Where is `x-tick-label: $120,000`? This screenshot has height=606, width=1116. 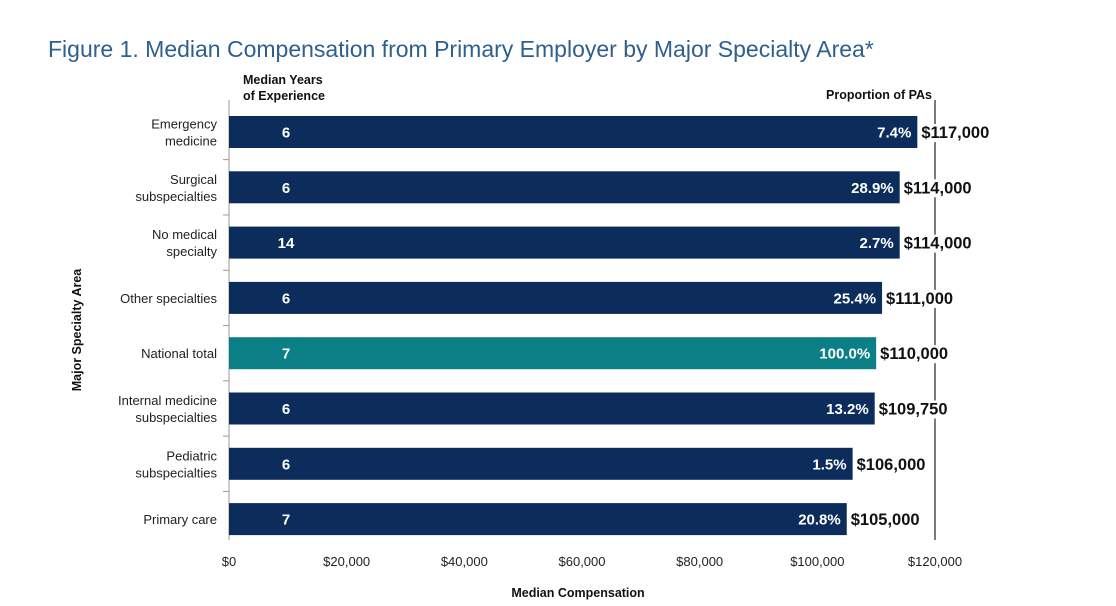 x-tick-label: $120,000 is located at coordinates (935, 561).